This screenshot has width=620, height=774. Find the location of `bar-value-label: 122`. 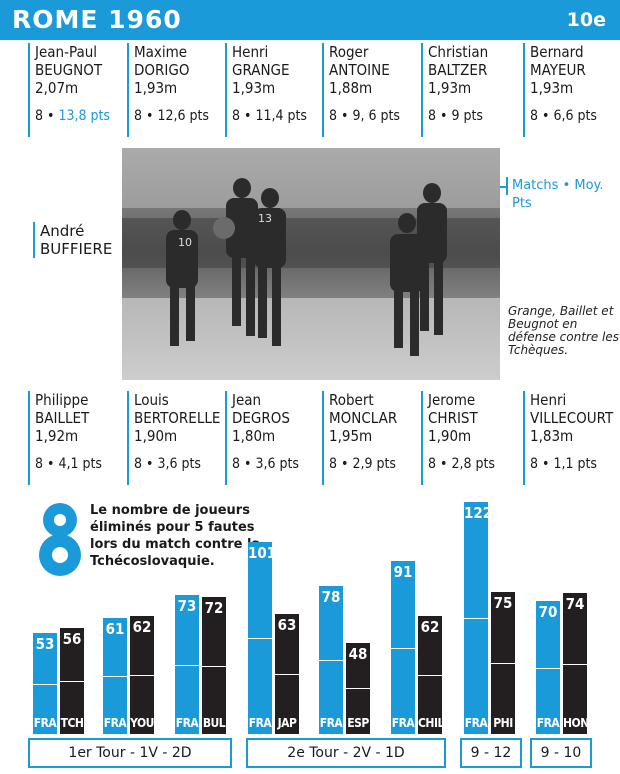

bar-value-label: 122 is located at coordinates (478, 513).